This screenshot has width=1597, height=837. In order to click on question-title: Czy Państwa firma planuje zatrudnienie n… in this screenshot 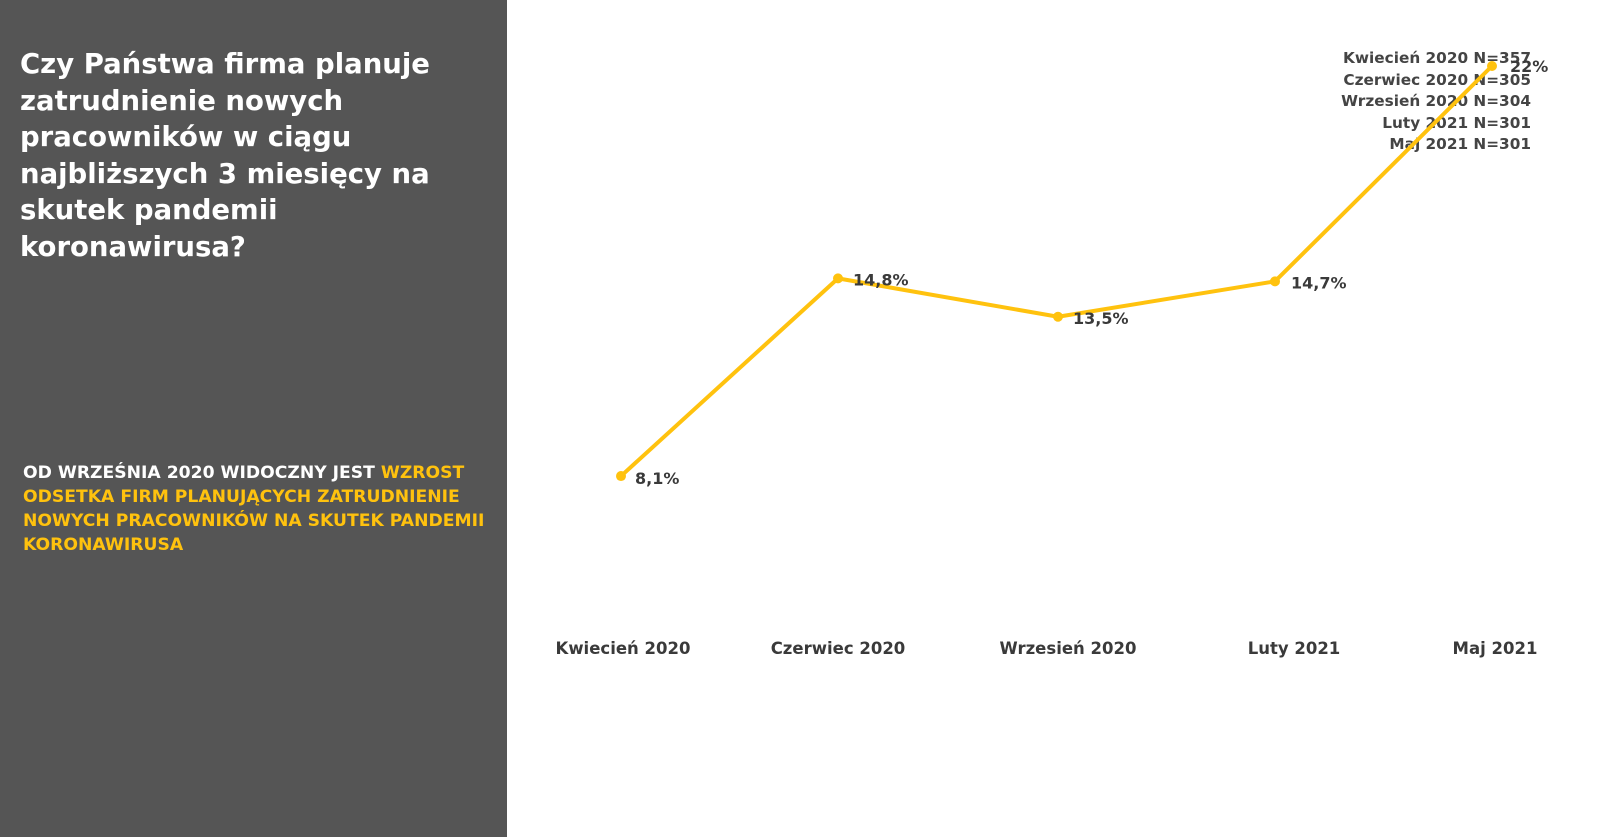, I will do `click(225, 155)`.